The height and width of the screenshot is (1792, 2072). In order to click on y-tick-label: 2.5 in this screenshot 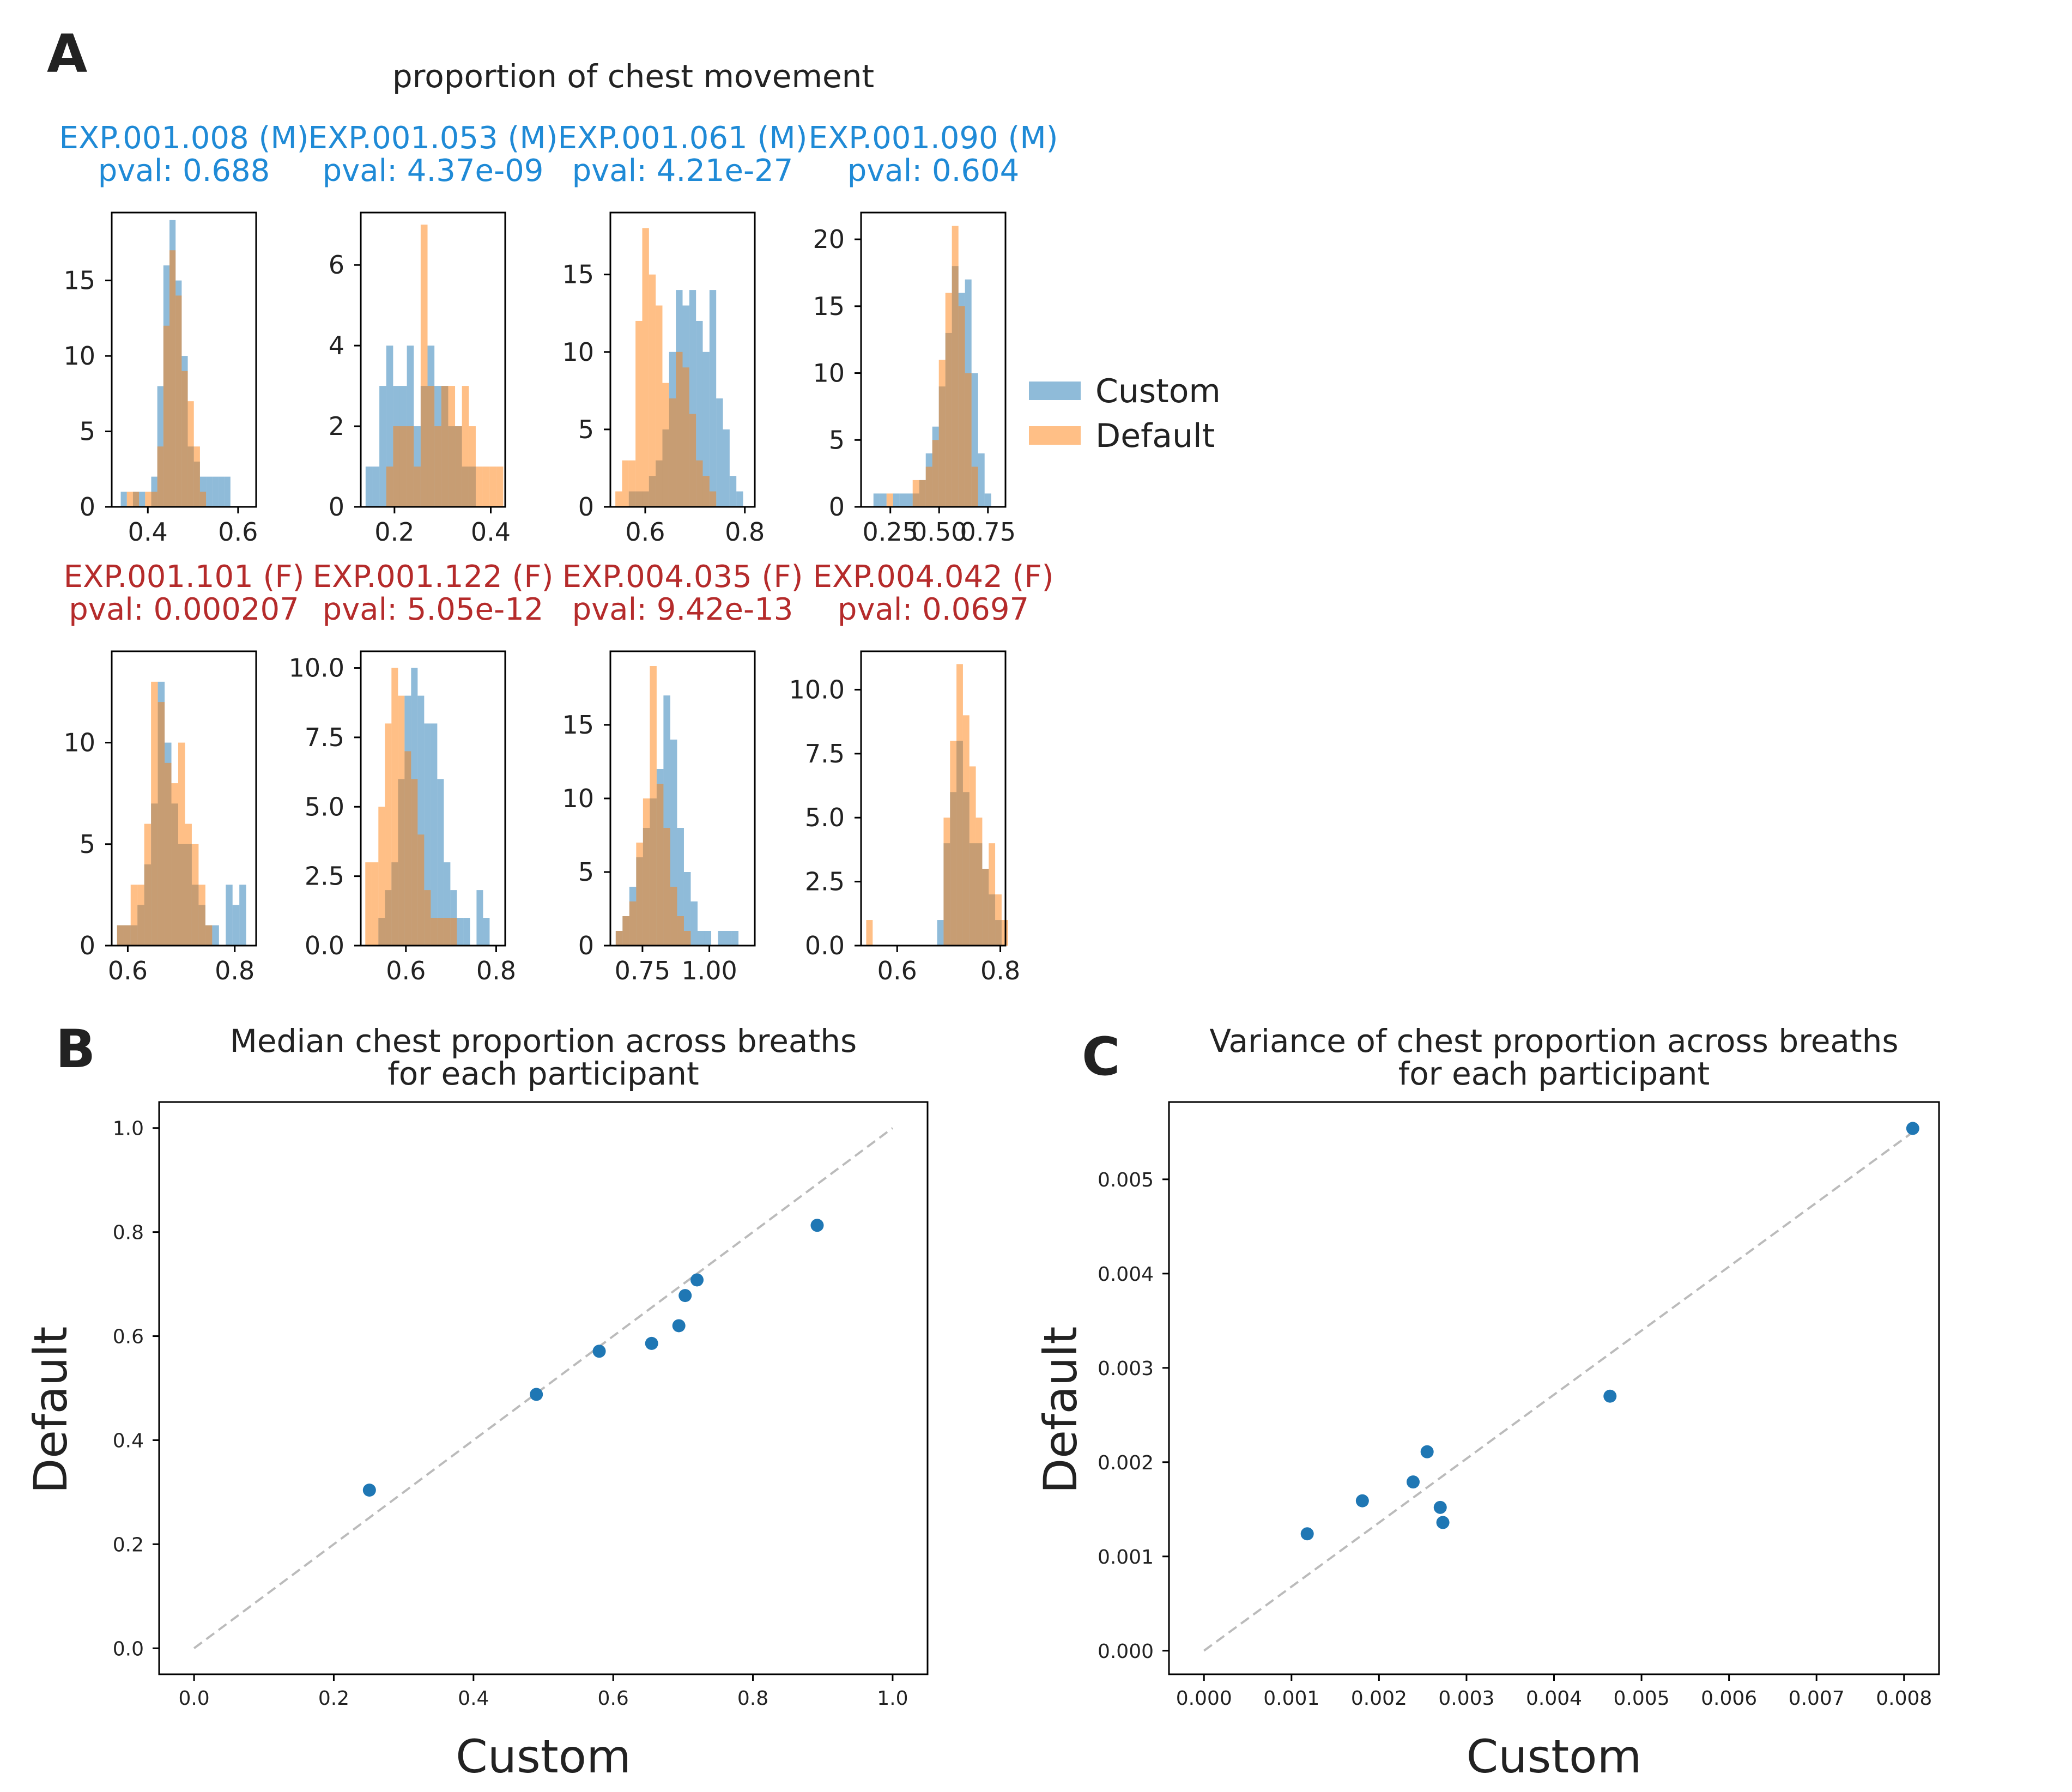, I will do `click(324, 876)`.